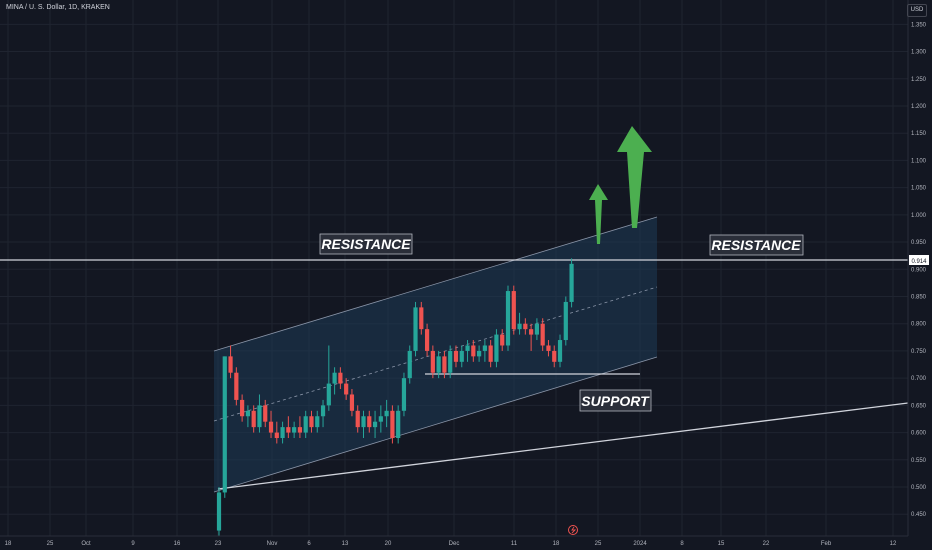  I want to click on time-tick-label: Oct, so click(86, 544).